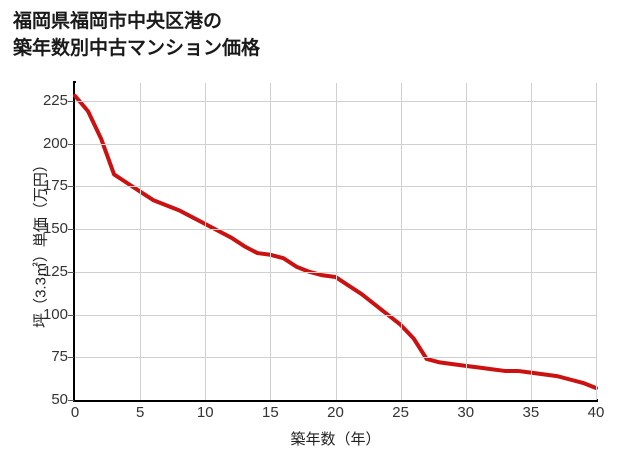 The width and height of the screenshot is (621, 465). What do you see at coordinates (55, 186) in the screenshot?
I see `y-tick-label: 175` at bounding box center [55, 186].